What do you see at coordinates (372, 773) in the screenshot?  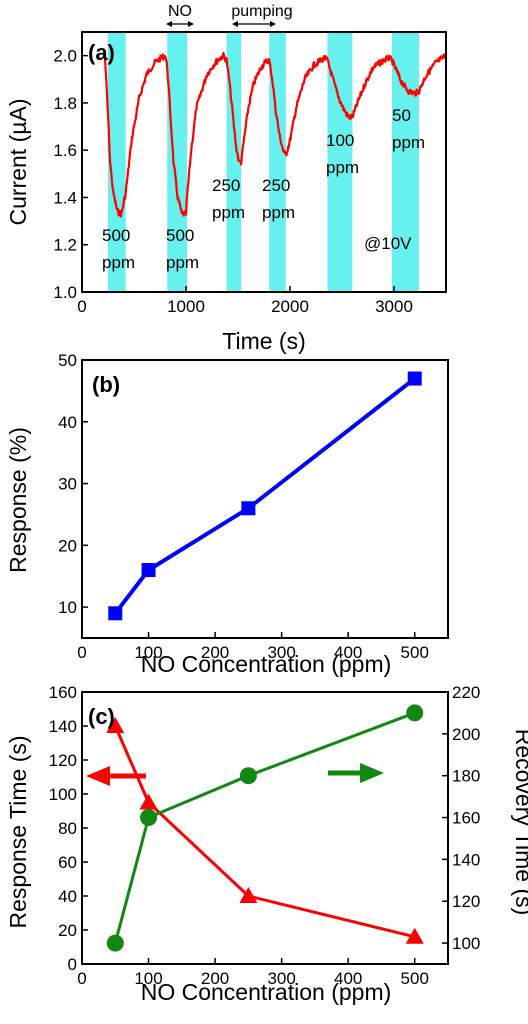 I see `right-axis-arrow-head` at bounding box center [372, 773].